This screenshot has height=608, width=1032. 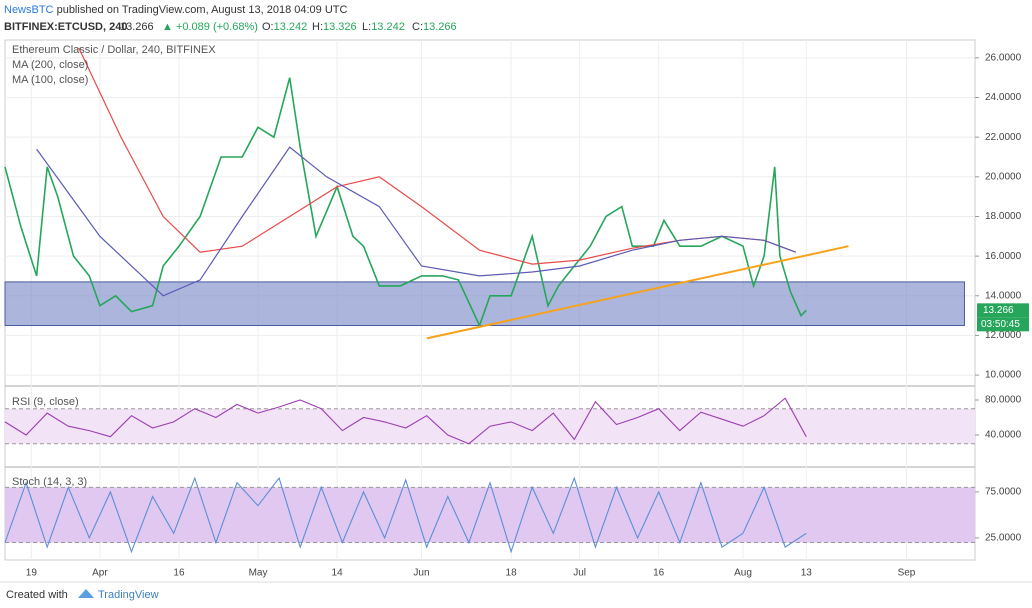 What do you see at coordinates (65, 27) in the screenshot?
I see `symbol: BITFINEX:ETCUSD, 240` at bounding box center [65, 27].